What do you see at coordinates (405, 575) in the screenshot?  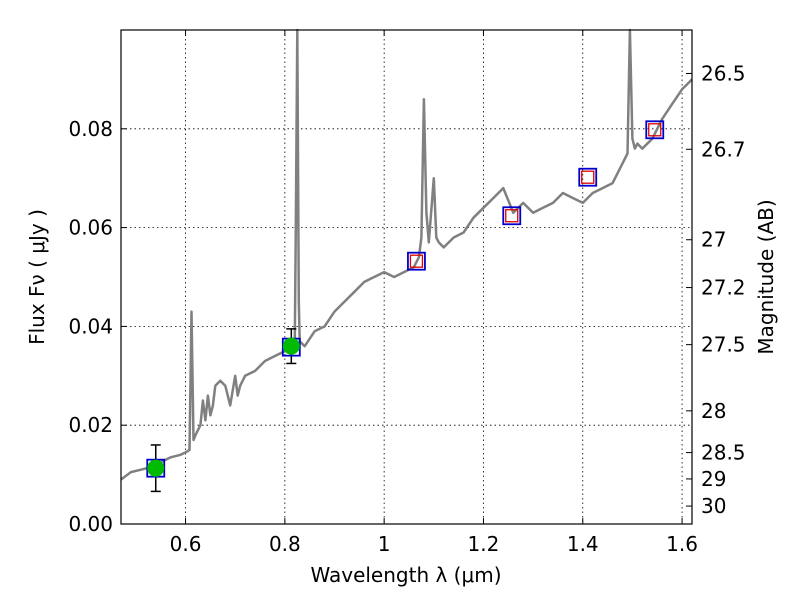 I see `x-axis-title: Wavelength λ (μm)` at bounding box center [405, 575].